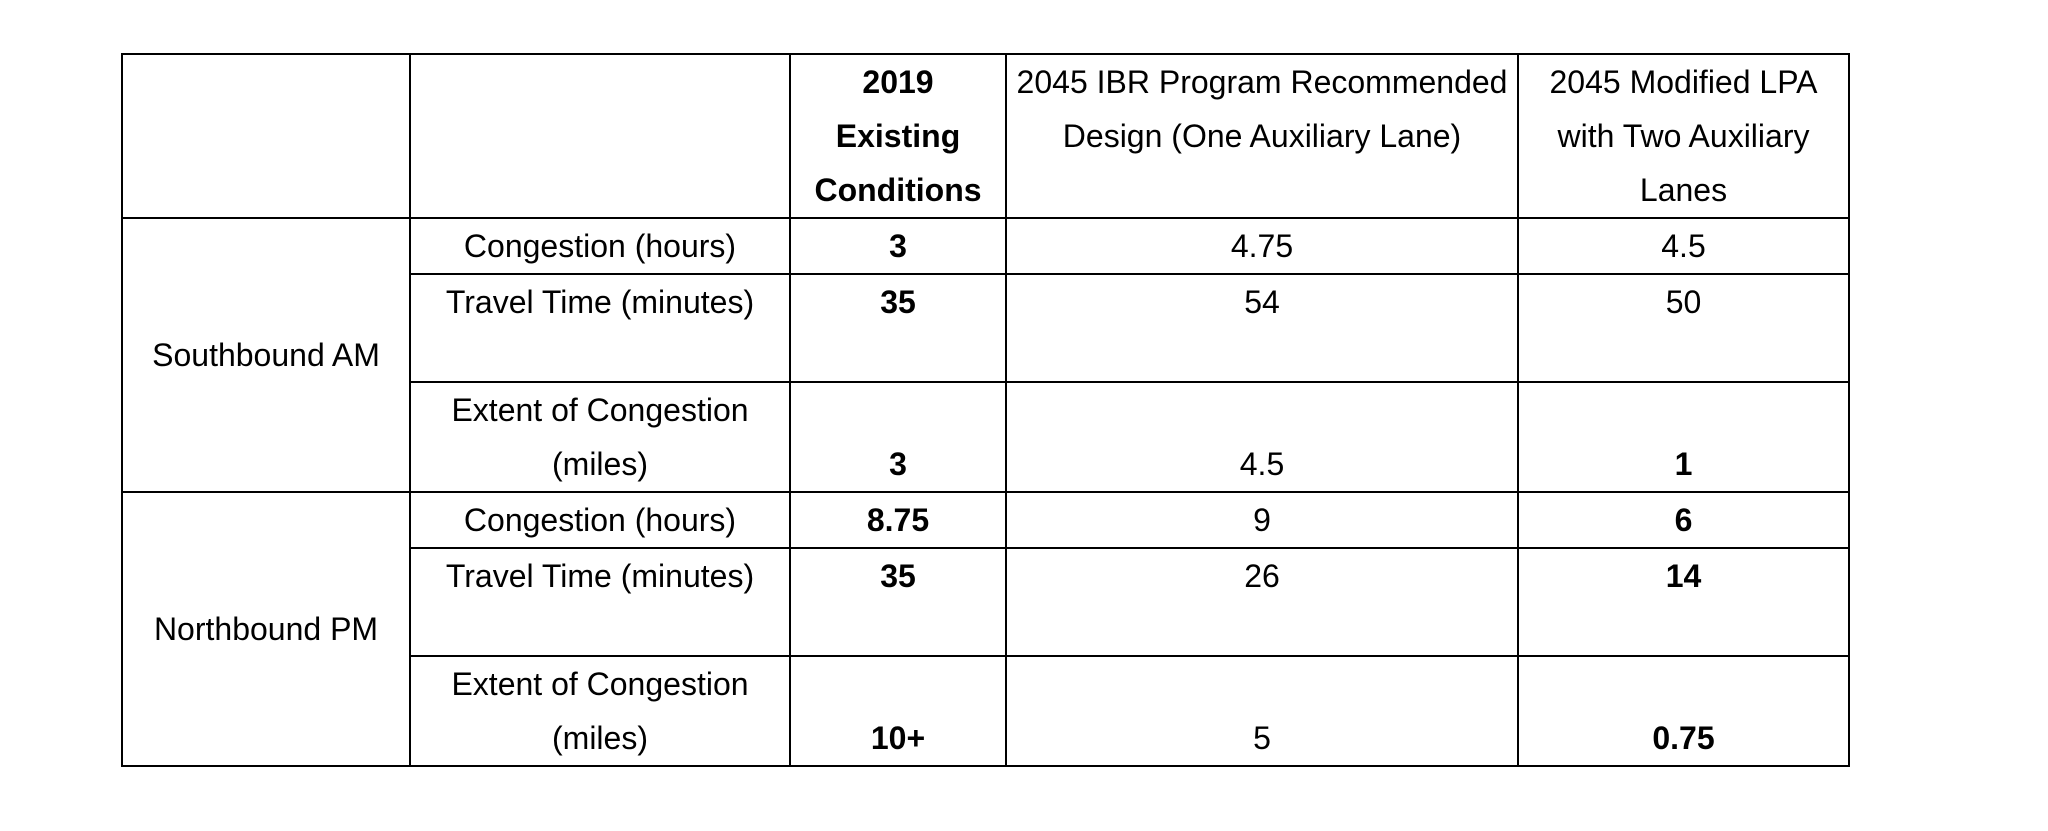  Describe the element at coordinates (1683, 328) in the screenshot. I see `value-modified: 50` at that location.